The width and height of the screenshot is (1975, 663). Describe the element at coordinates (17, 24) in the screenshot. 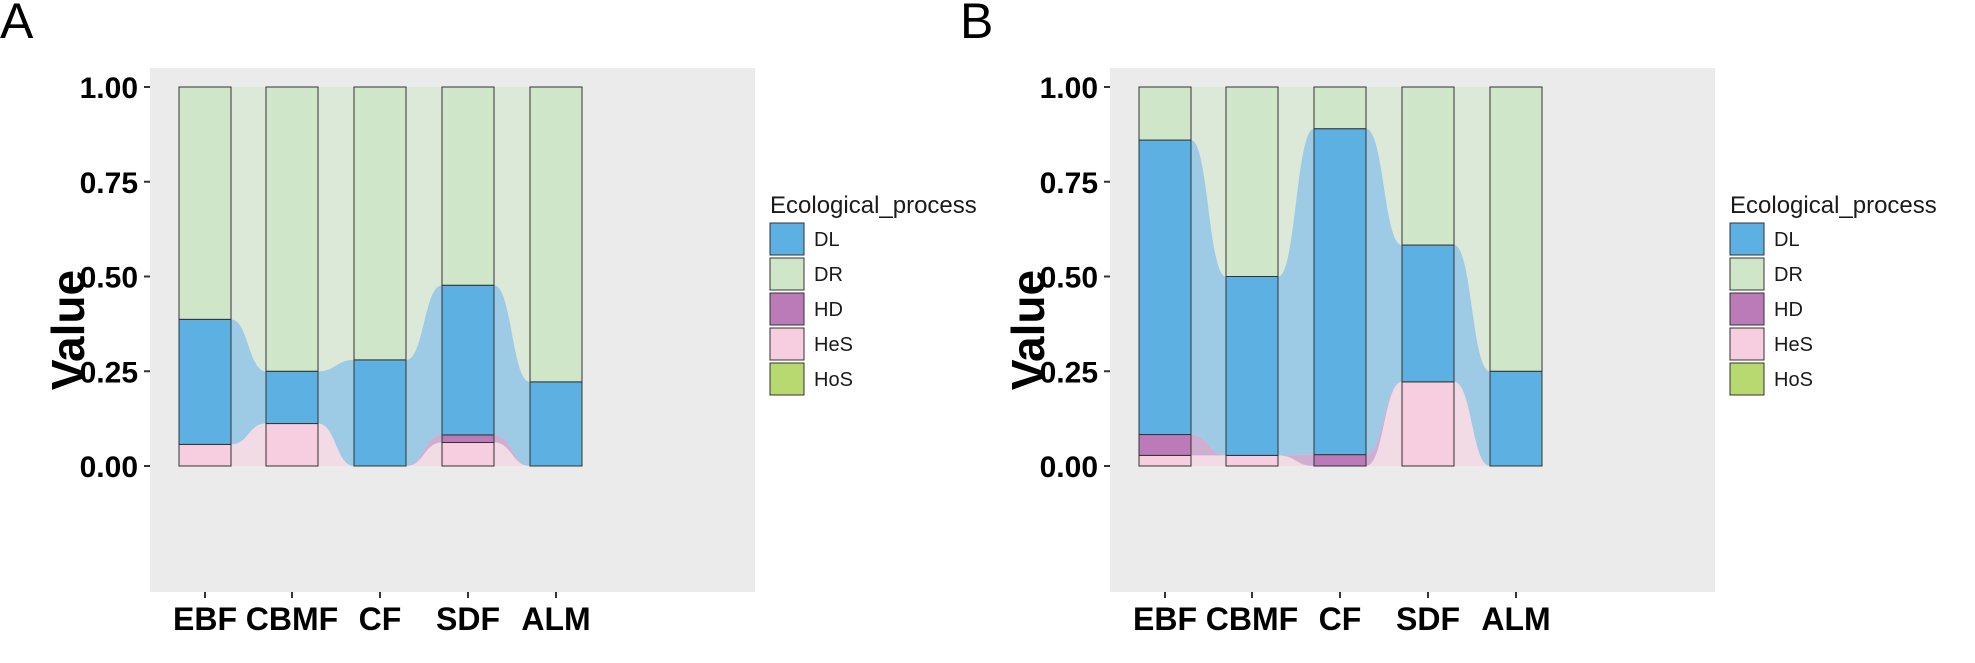

I see `panel-letter: A` at that location.